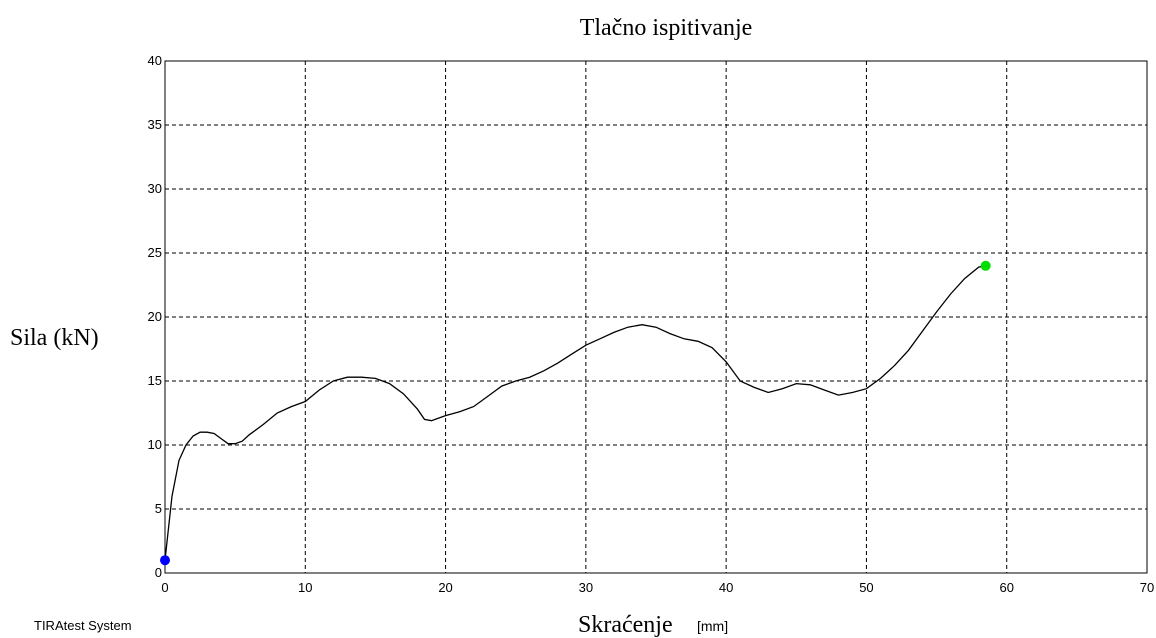 This screenshot has width=1156, height=638. What do you see at coordinates (625, 625) in the screenshot?
I see `x-axis-label: Skraćenje` at bounding box center [625, 625].